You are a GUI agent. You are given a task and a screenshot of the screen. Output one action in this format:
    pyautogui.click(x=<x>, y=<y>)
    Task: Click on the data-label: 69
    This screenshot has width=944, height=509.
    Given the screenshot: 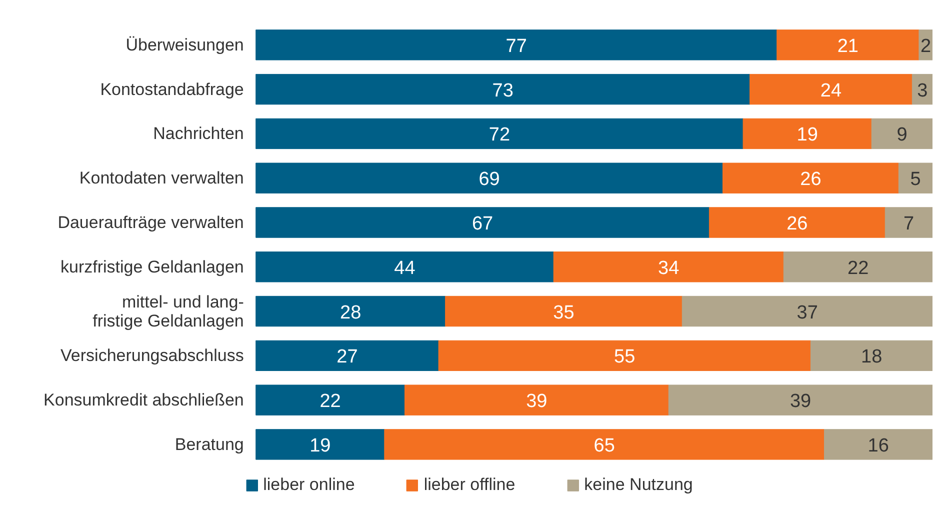 What is the action you would take?
    pyautogui.click(x=489, y=179)
    